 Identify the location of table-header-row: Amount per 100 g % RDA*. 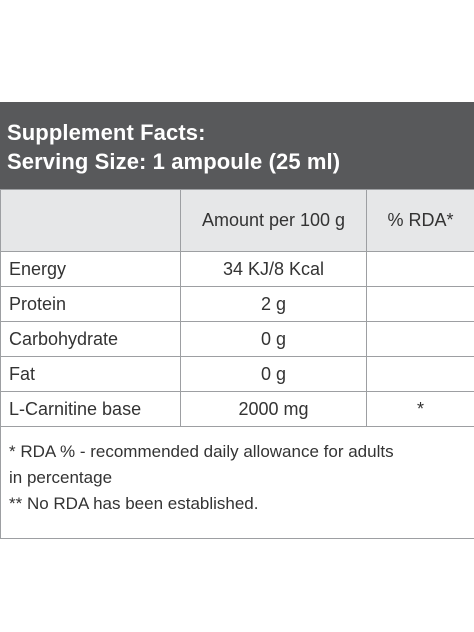
(237, 220).